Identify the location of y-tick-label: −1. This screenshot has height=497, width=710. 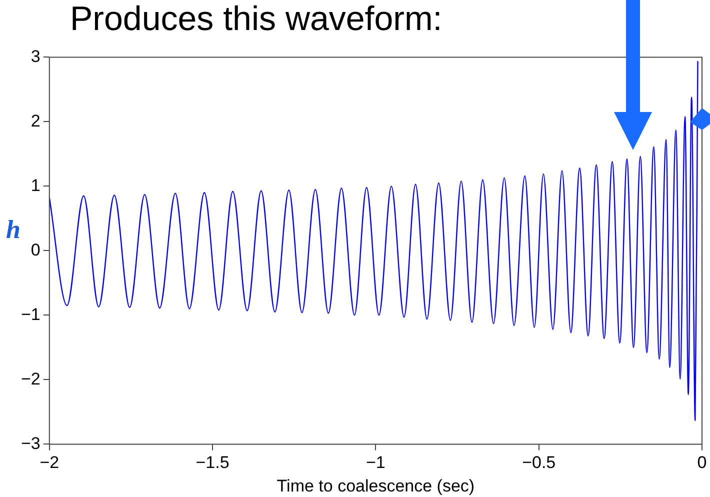
(30, 314).